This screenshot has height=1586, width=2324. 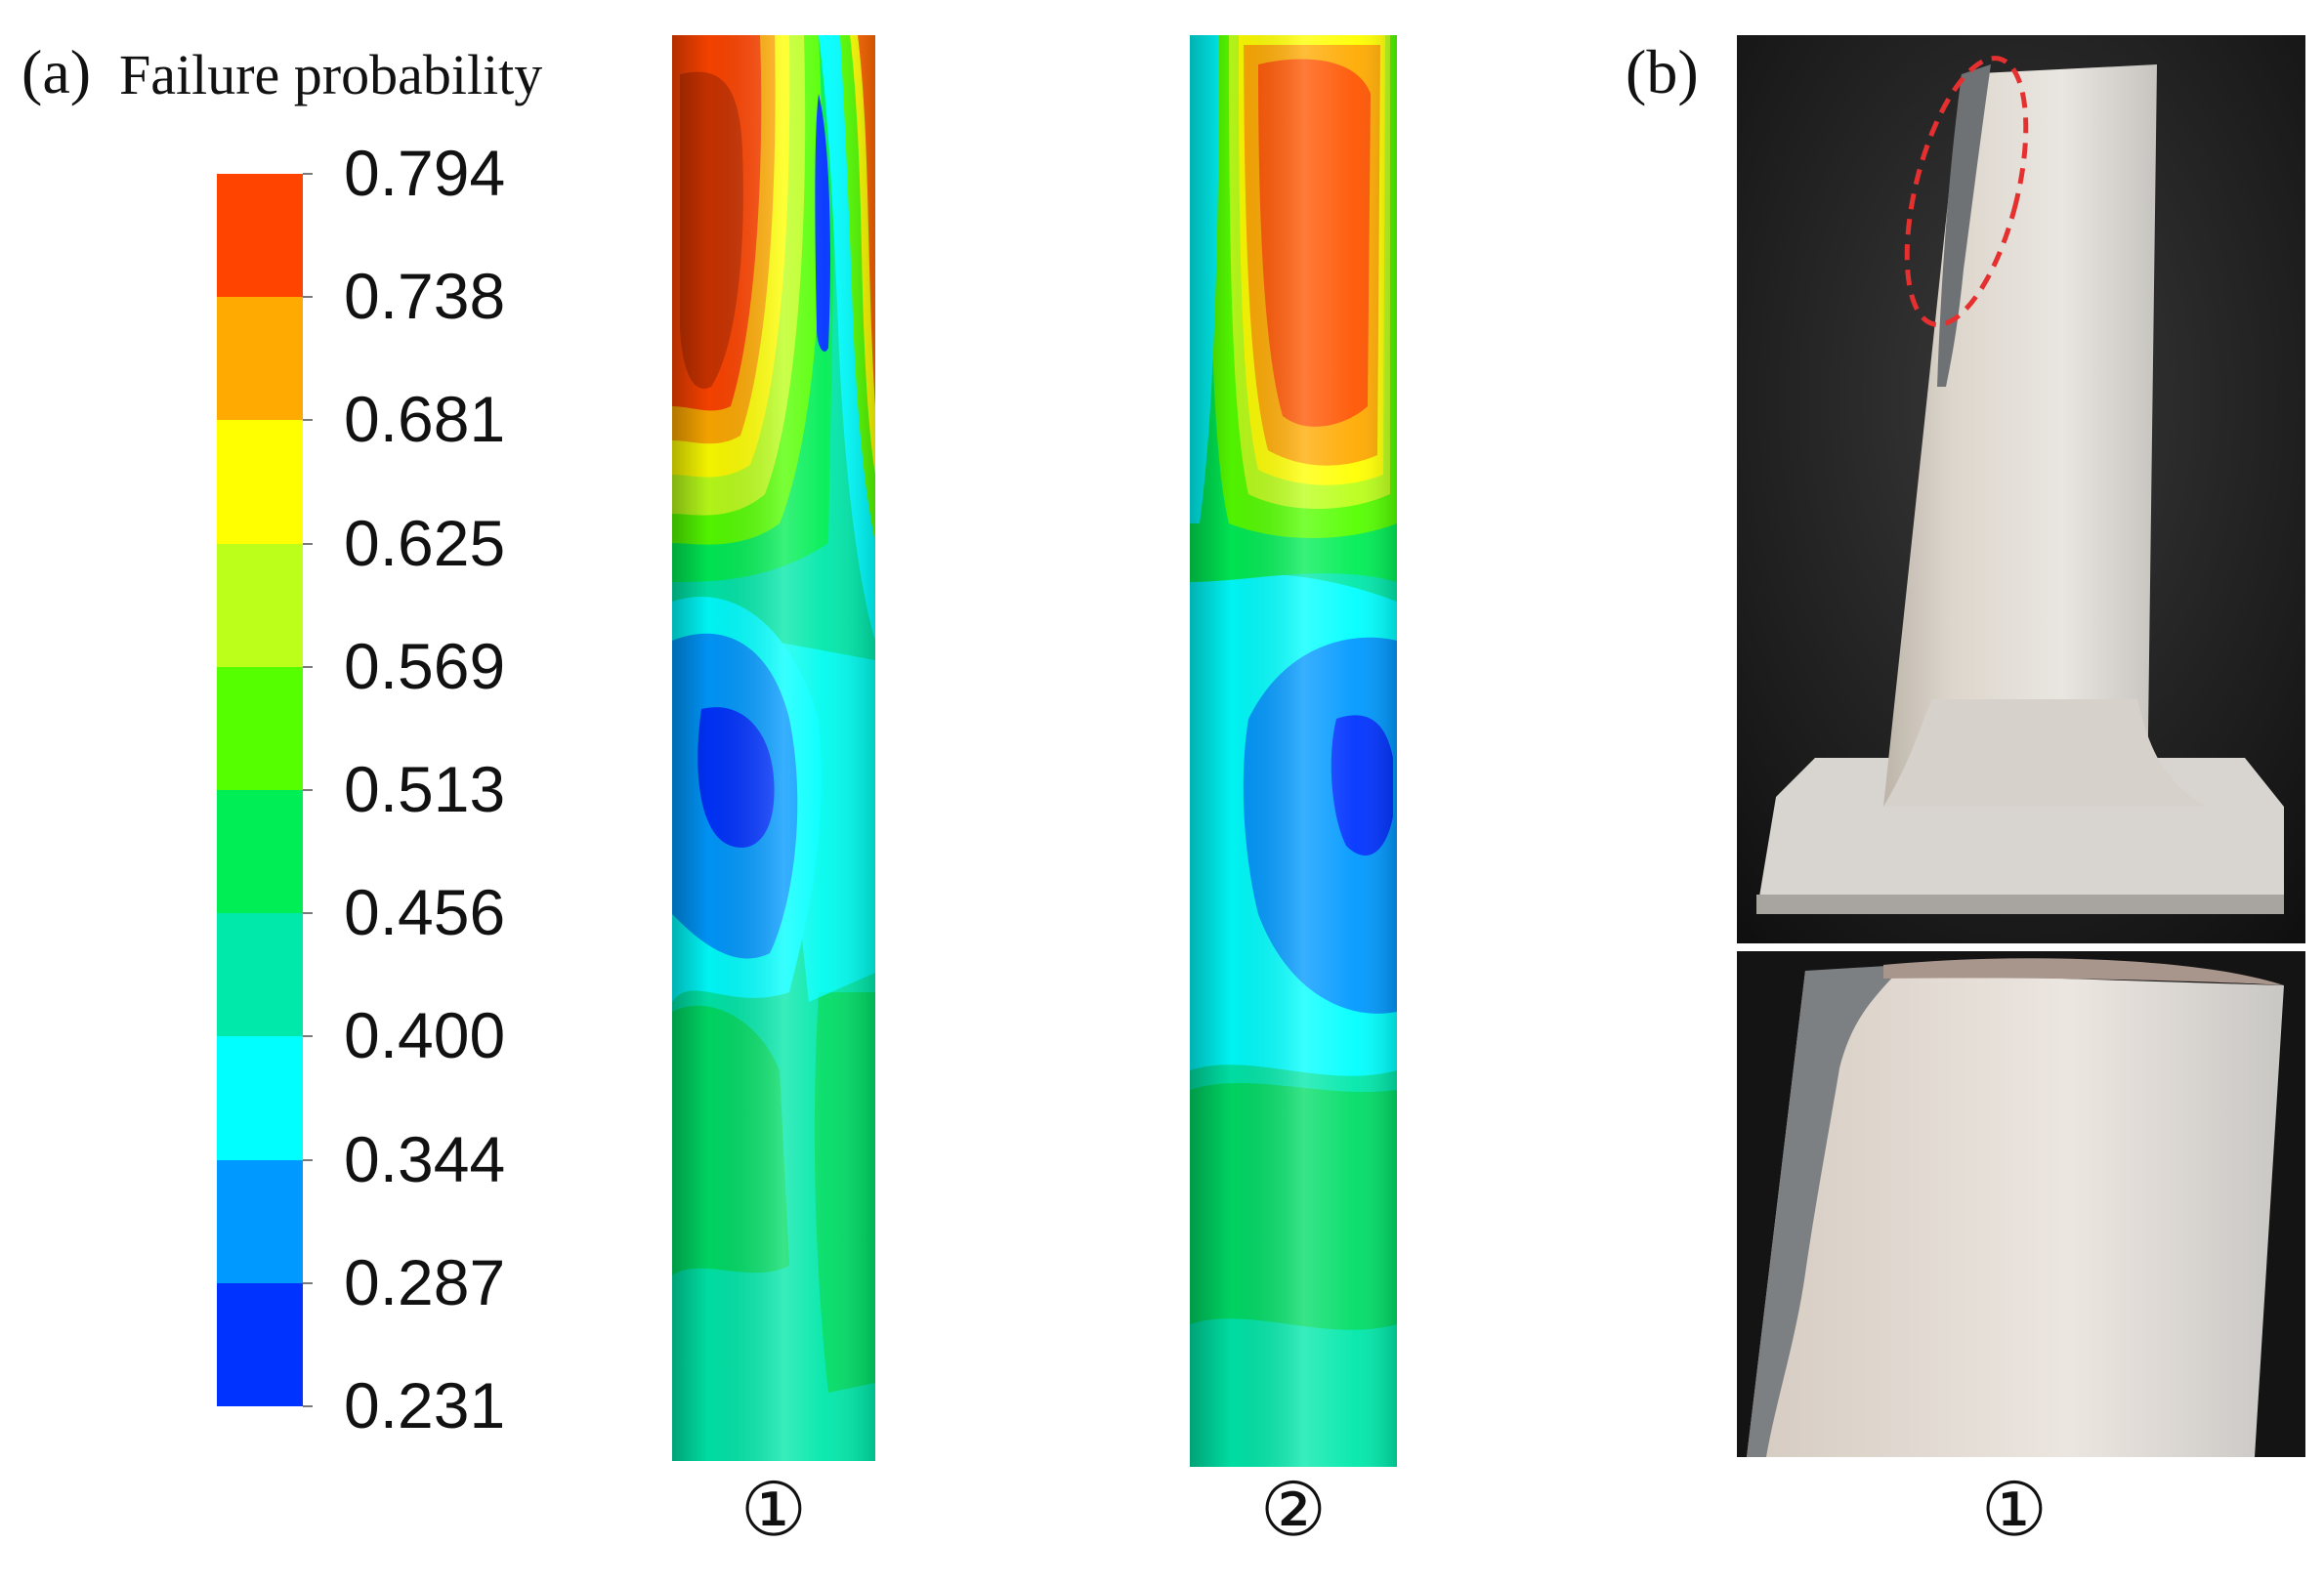 I want to click on colorbar-tick-label: 0.513, so click(x=425, y=789).